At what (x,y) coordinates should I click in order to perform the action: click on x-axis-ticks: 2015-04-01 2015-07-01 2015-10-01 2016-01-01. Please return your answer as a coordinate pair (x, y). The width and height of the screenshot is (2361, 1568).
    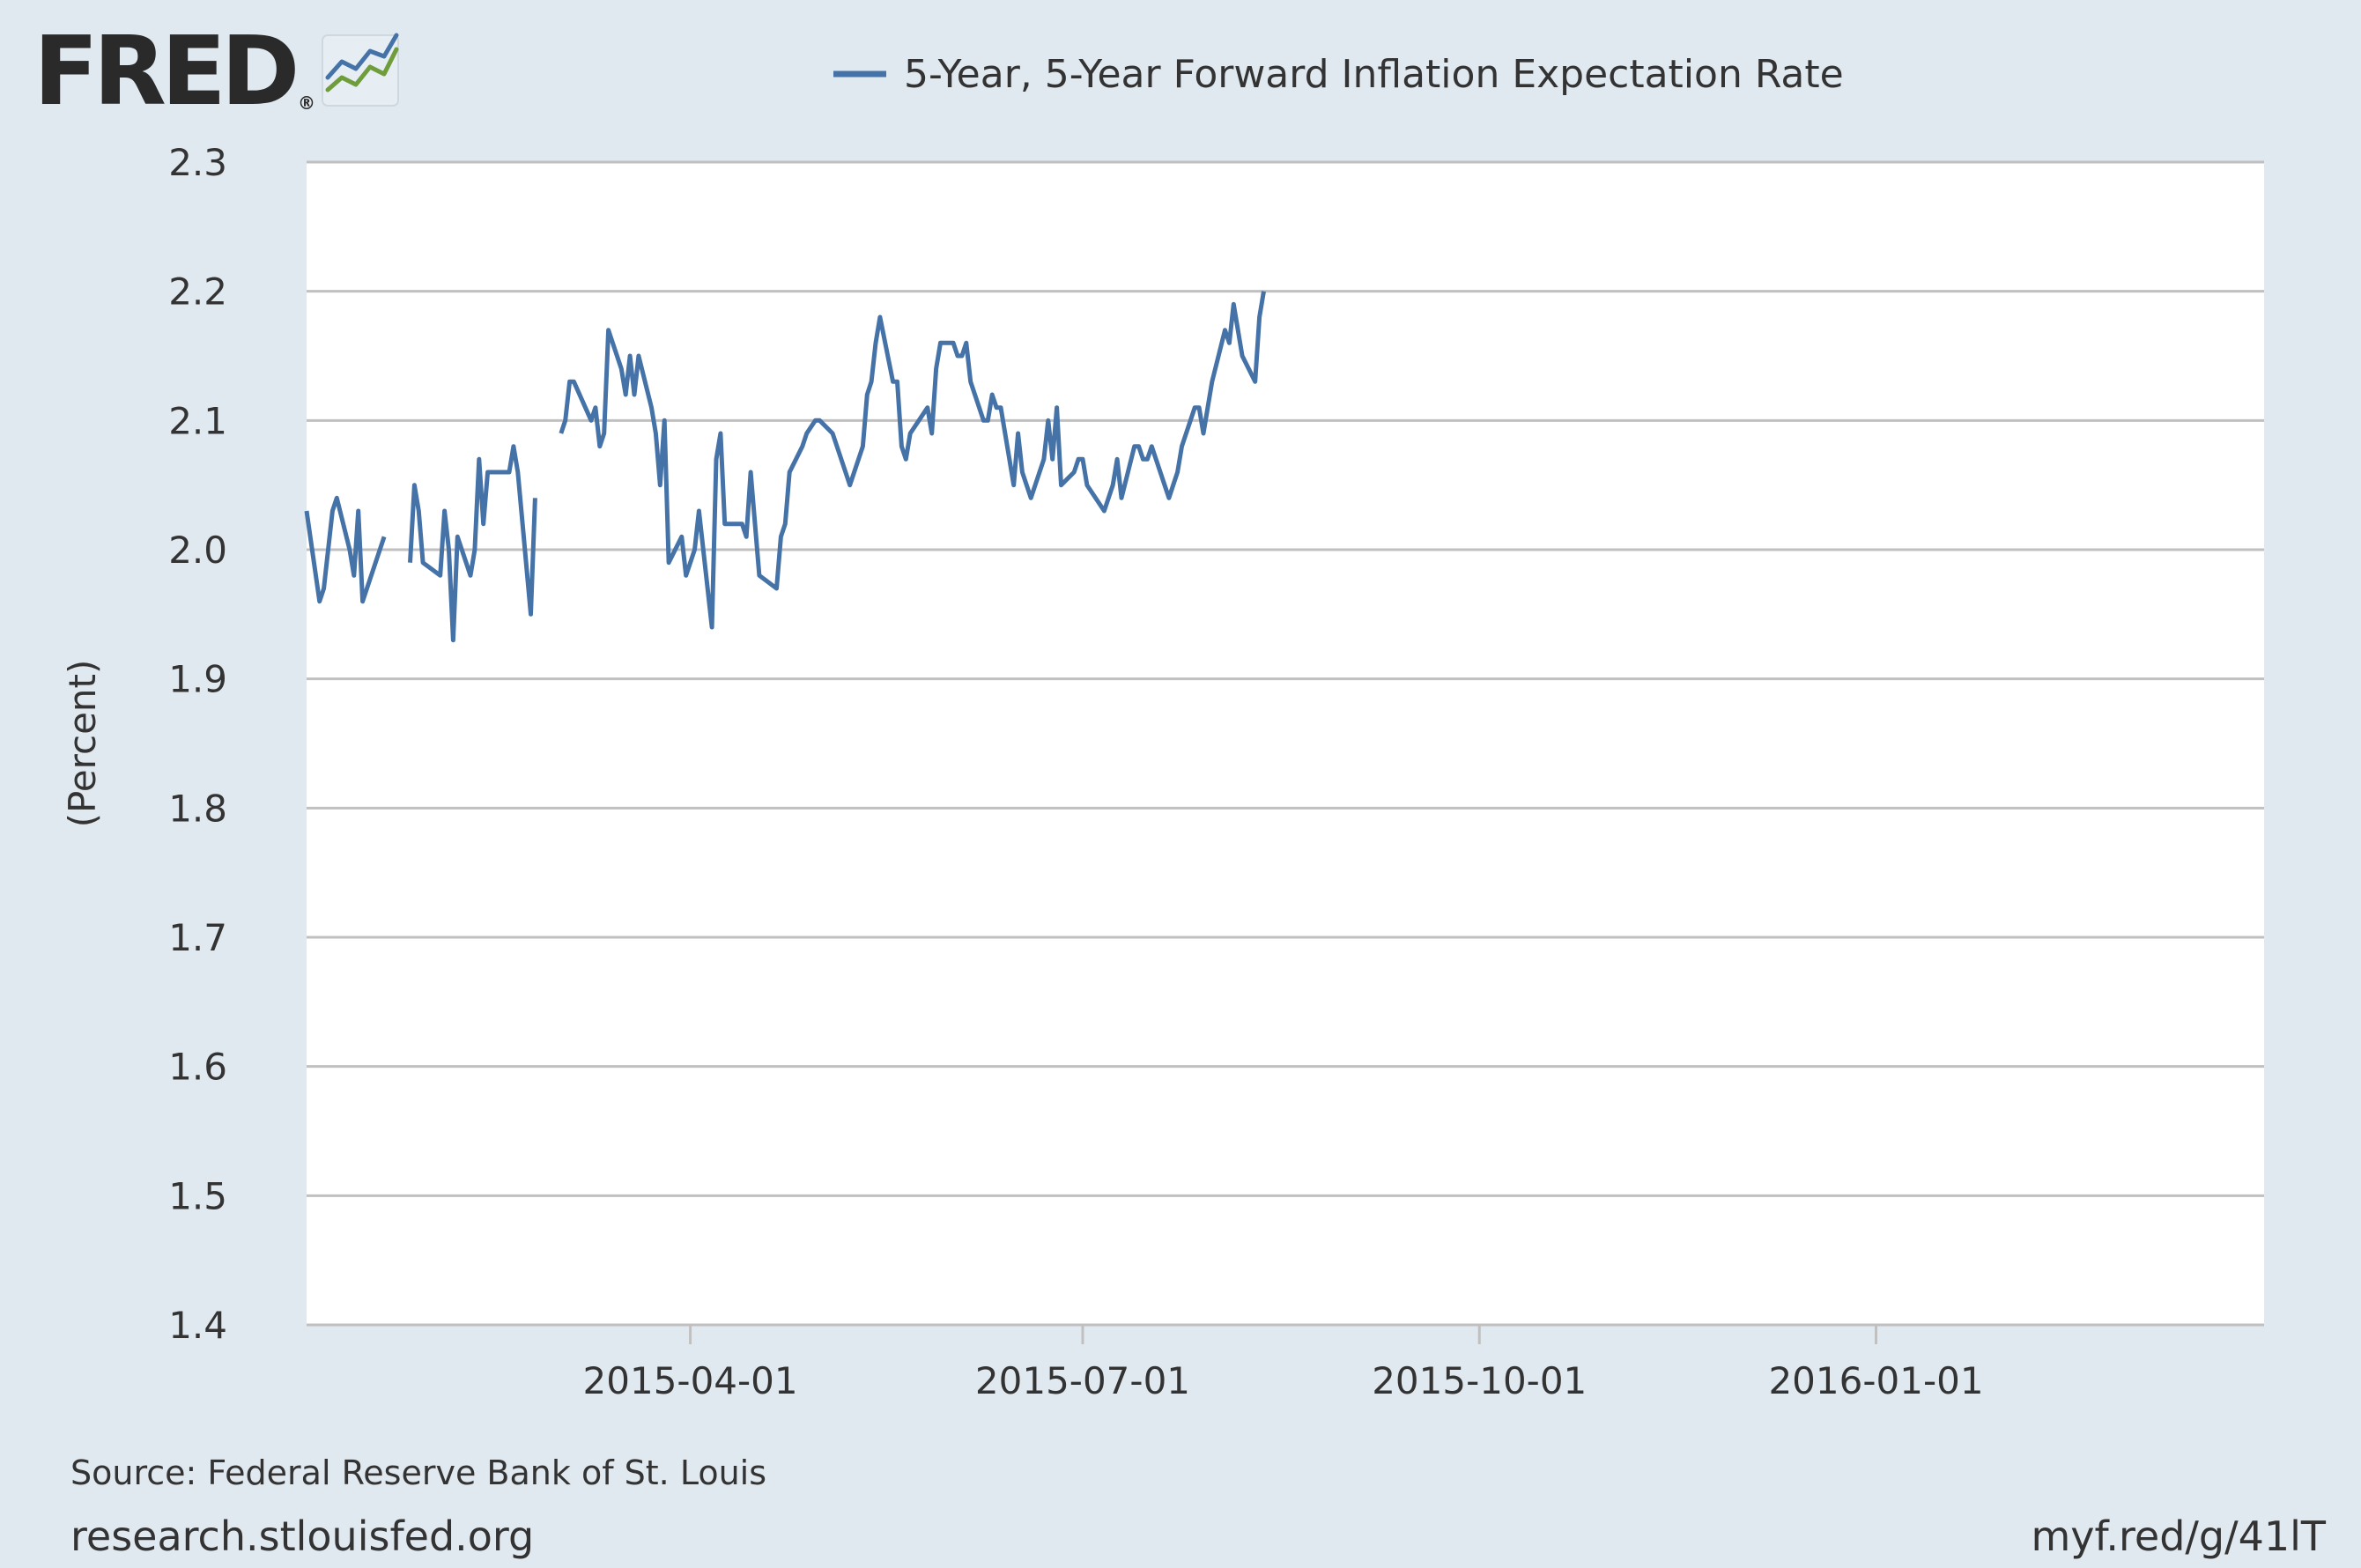
    Looking at the image, I should click on (1283, 1363).